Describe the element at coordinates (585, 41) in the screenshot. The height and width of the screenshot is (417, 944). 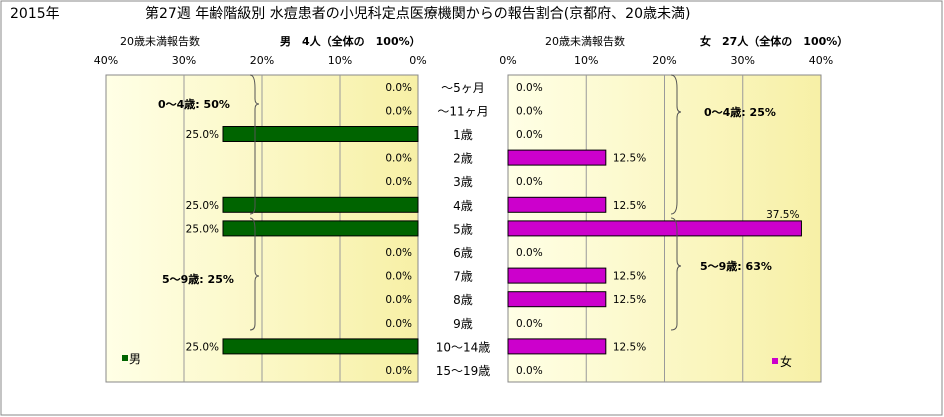
I see `female-xlabel: 20歳未満報告数` at that location.